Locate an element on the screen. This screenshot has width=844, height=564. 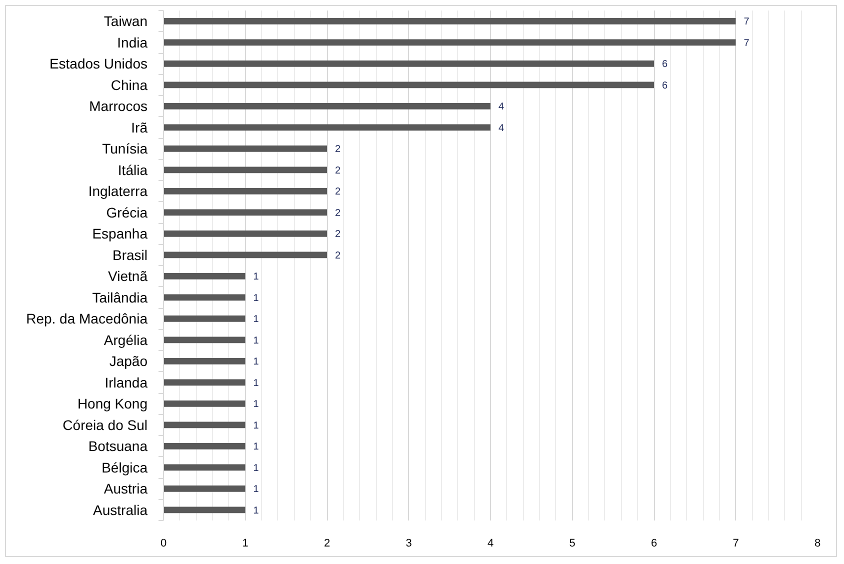
y-tick-label: Irlanda is located at coordinates (126, 382).